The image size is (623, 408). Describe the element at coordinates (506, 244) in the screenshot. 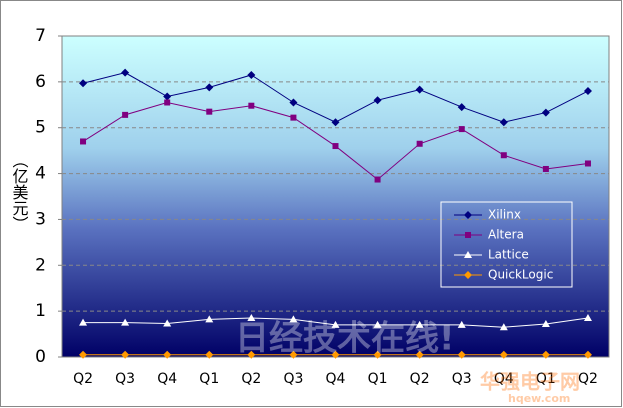

I see `legend` at that location.